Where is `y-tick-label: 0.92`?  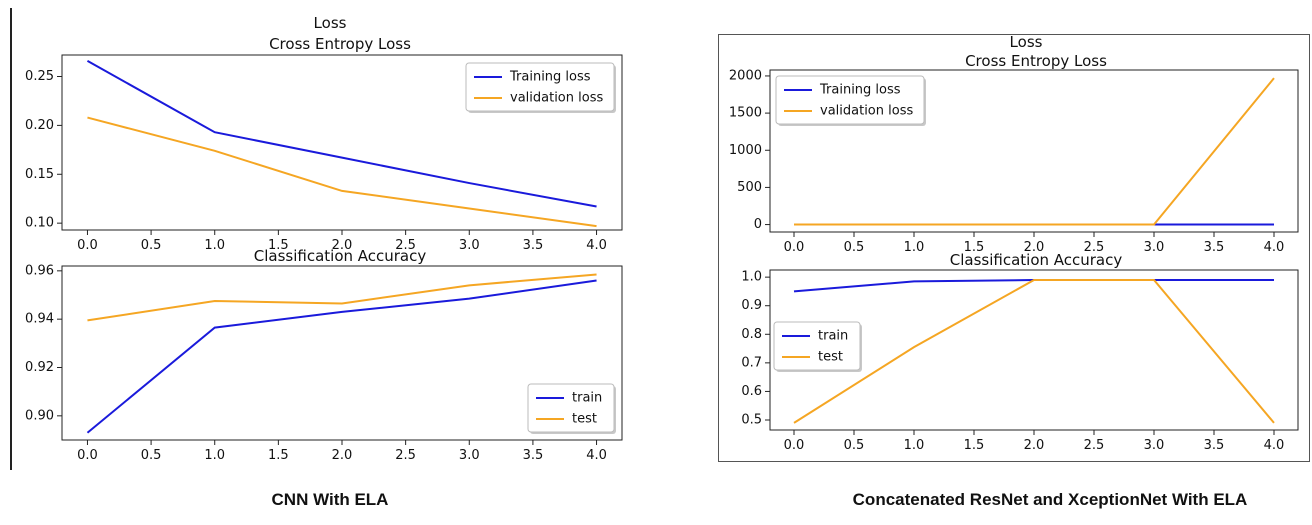 y-tick-label: 0.92 is located at coordinates (39, 367).